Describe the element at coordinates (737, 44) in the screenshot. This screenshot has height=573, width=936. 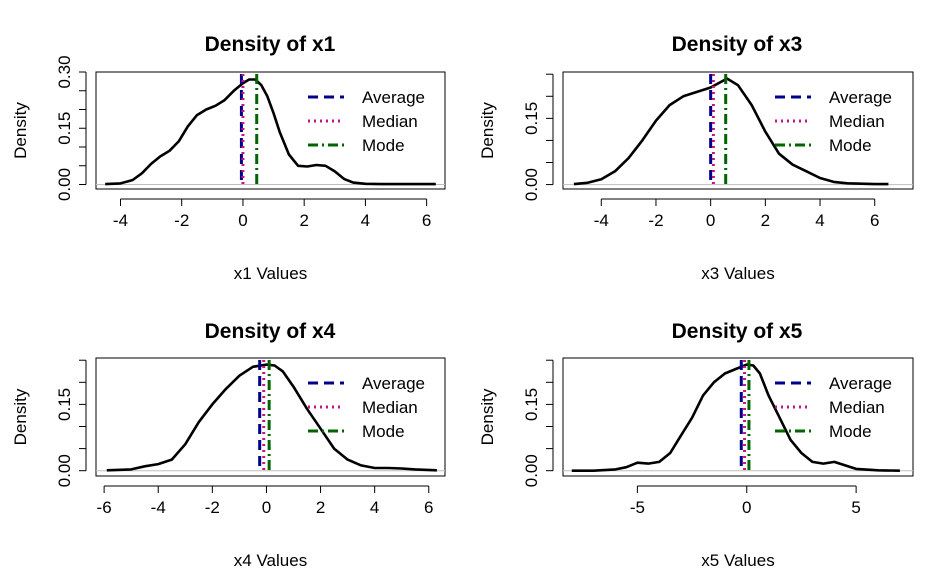
I see `chart-title: Density of x3` at that location.